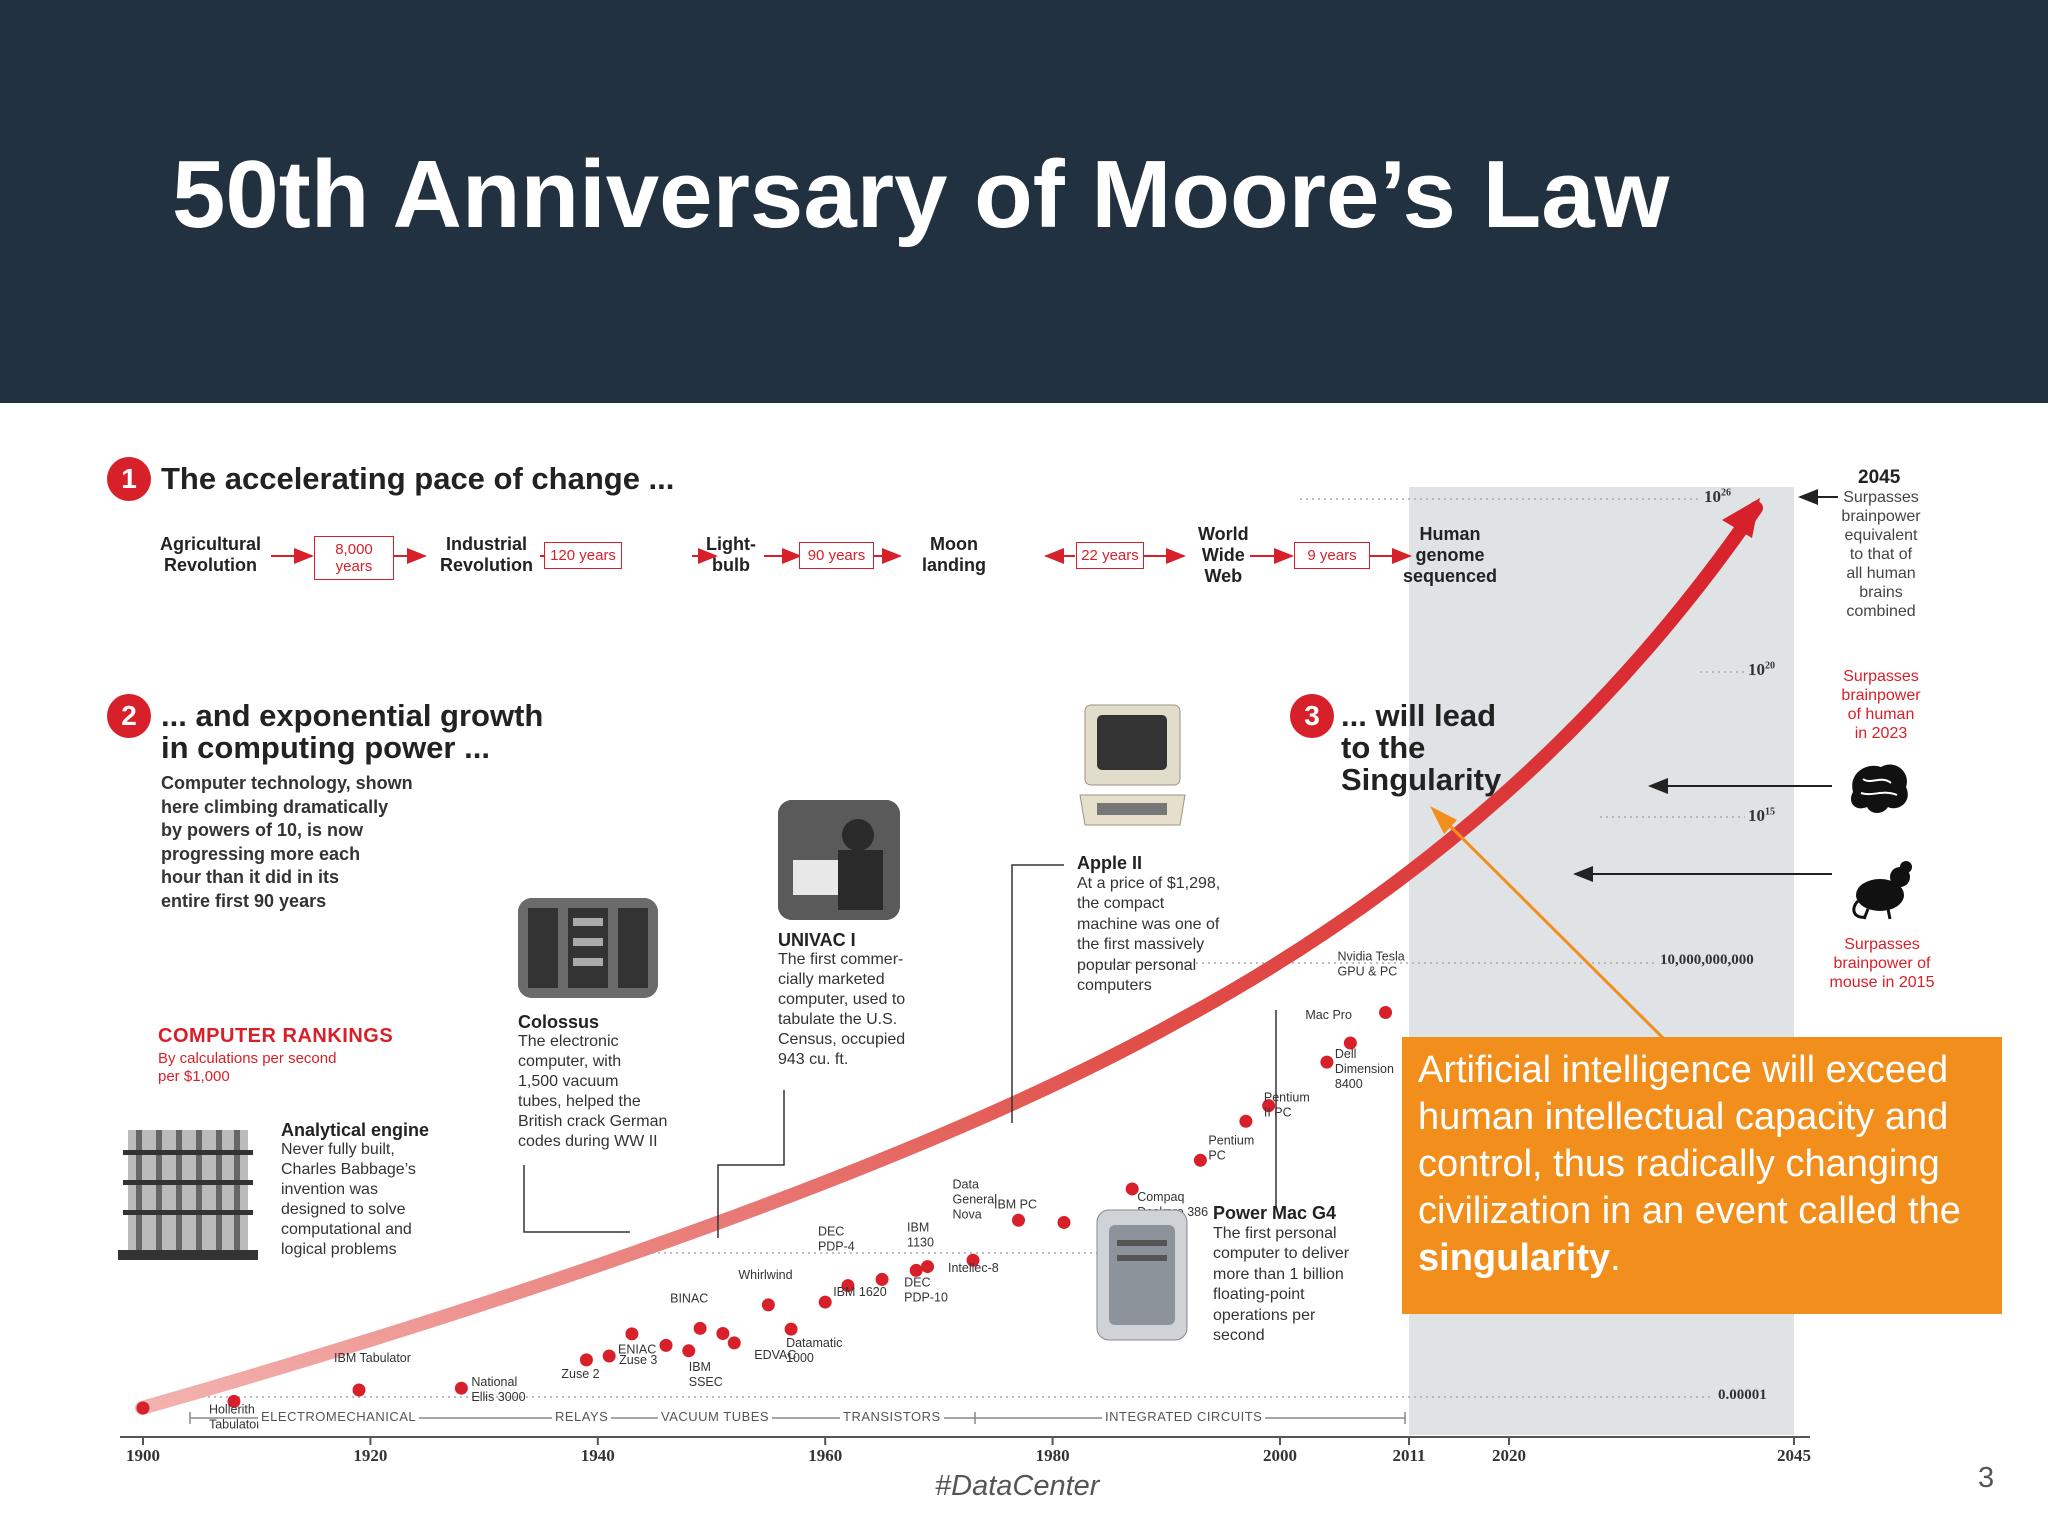 This screenshot has height=1536, width=2048. I want to click on section-1-badge: 1, so click(129, 479).